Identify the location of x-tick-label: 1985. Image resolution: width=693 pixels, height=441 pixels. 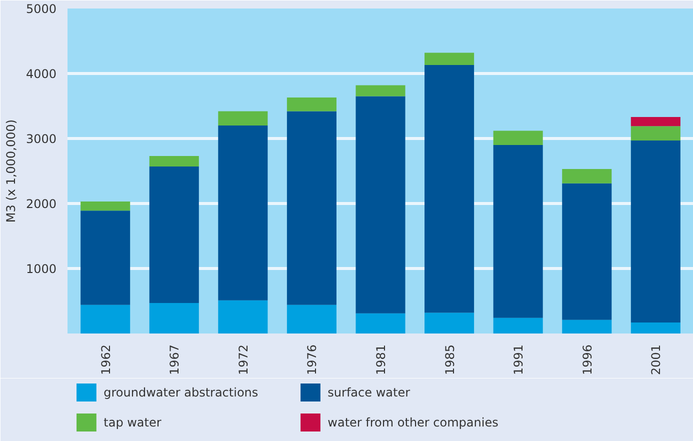
(449, 360).